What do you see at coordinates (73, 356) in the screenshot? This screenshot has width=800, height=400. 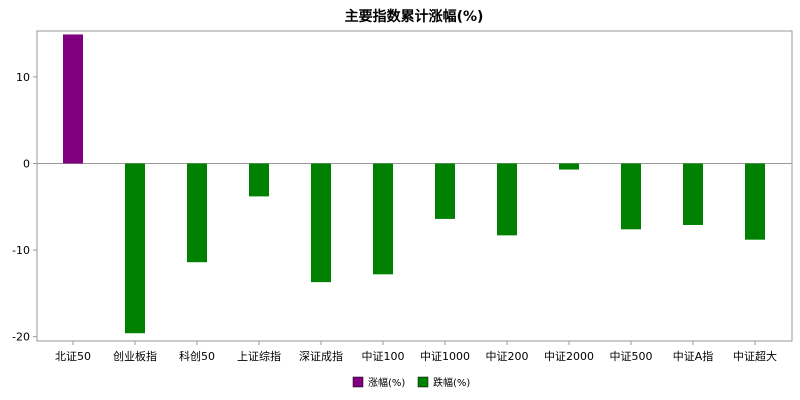 I see `x-tick-label: 北证50` at bounding box center [73, 356].